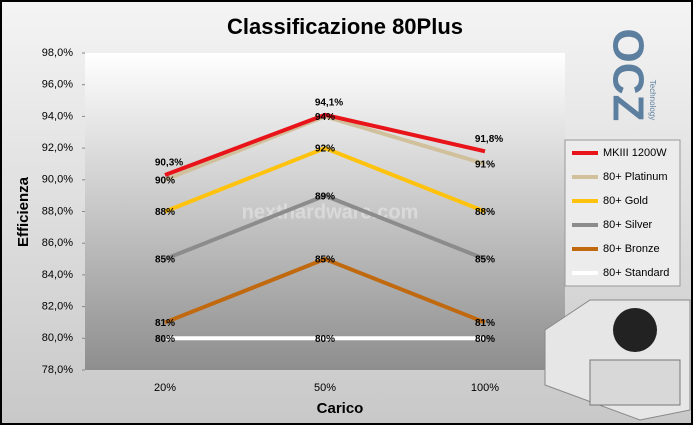  Describe the element at coordinates (625, 201) in the screenshot. I see `legend-label: 80+ Gold` at that location.